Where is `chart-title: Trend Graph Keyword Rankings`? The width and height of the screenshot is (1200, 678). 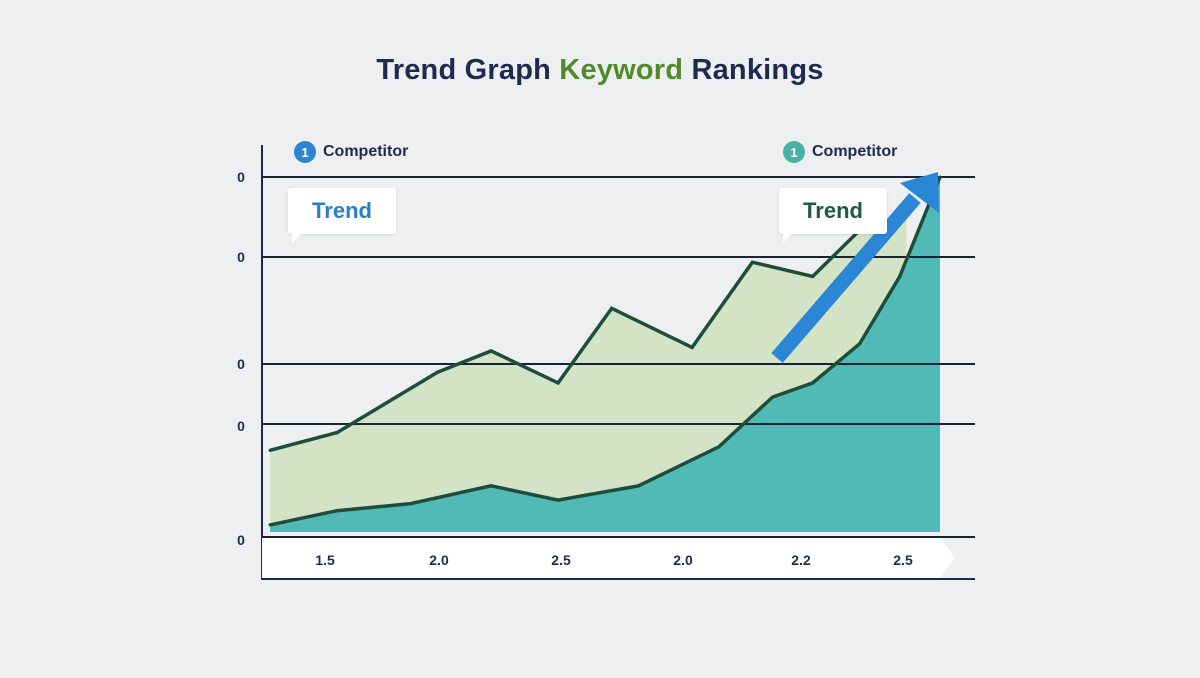 chart-title: Trend Graph Keyword Rankings is located at coordinates (600, 70).